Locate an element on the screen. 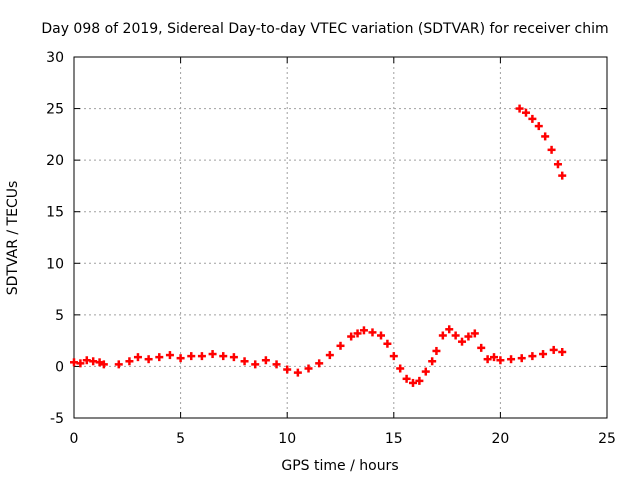 Image resolution: width=640 pixels, height=480 pixels. y-axis-label: SDTVAR / TECUs is located at coordinates (13, 238).